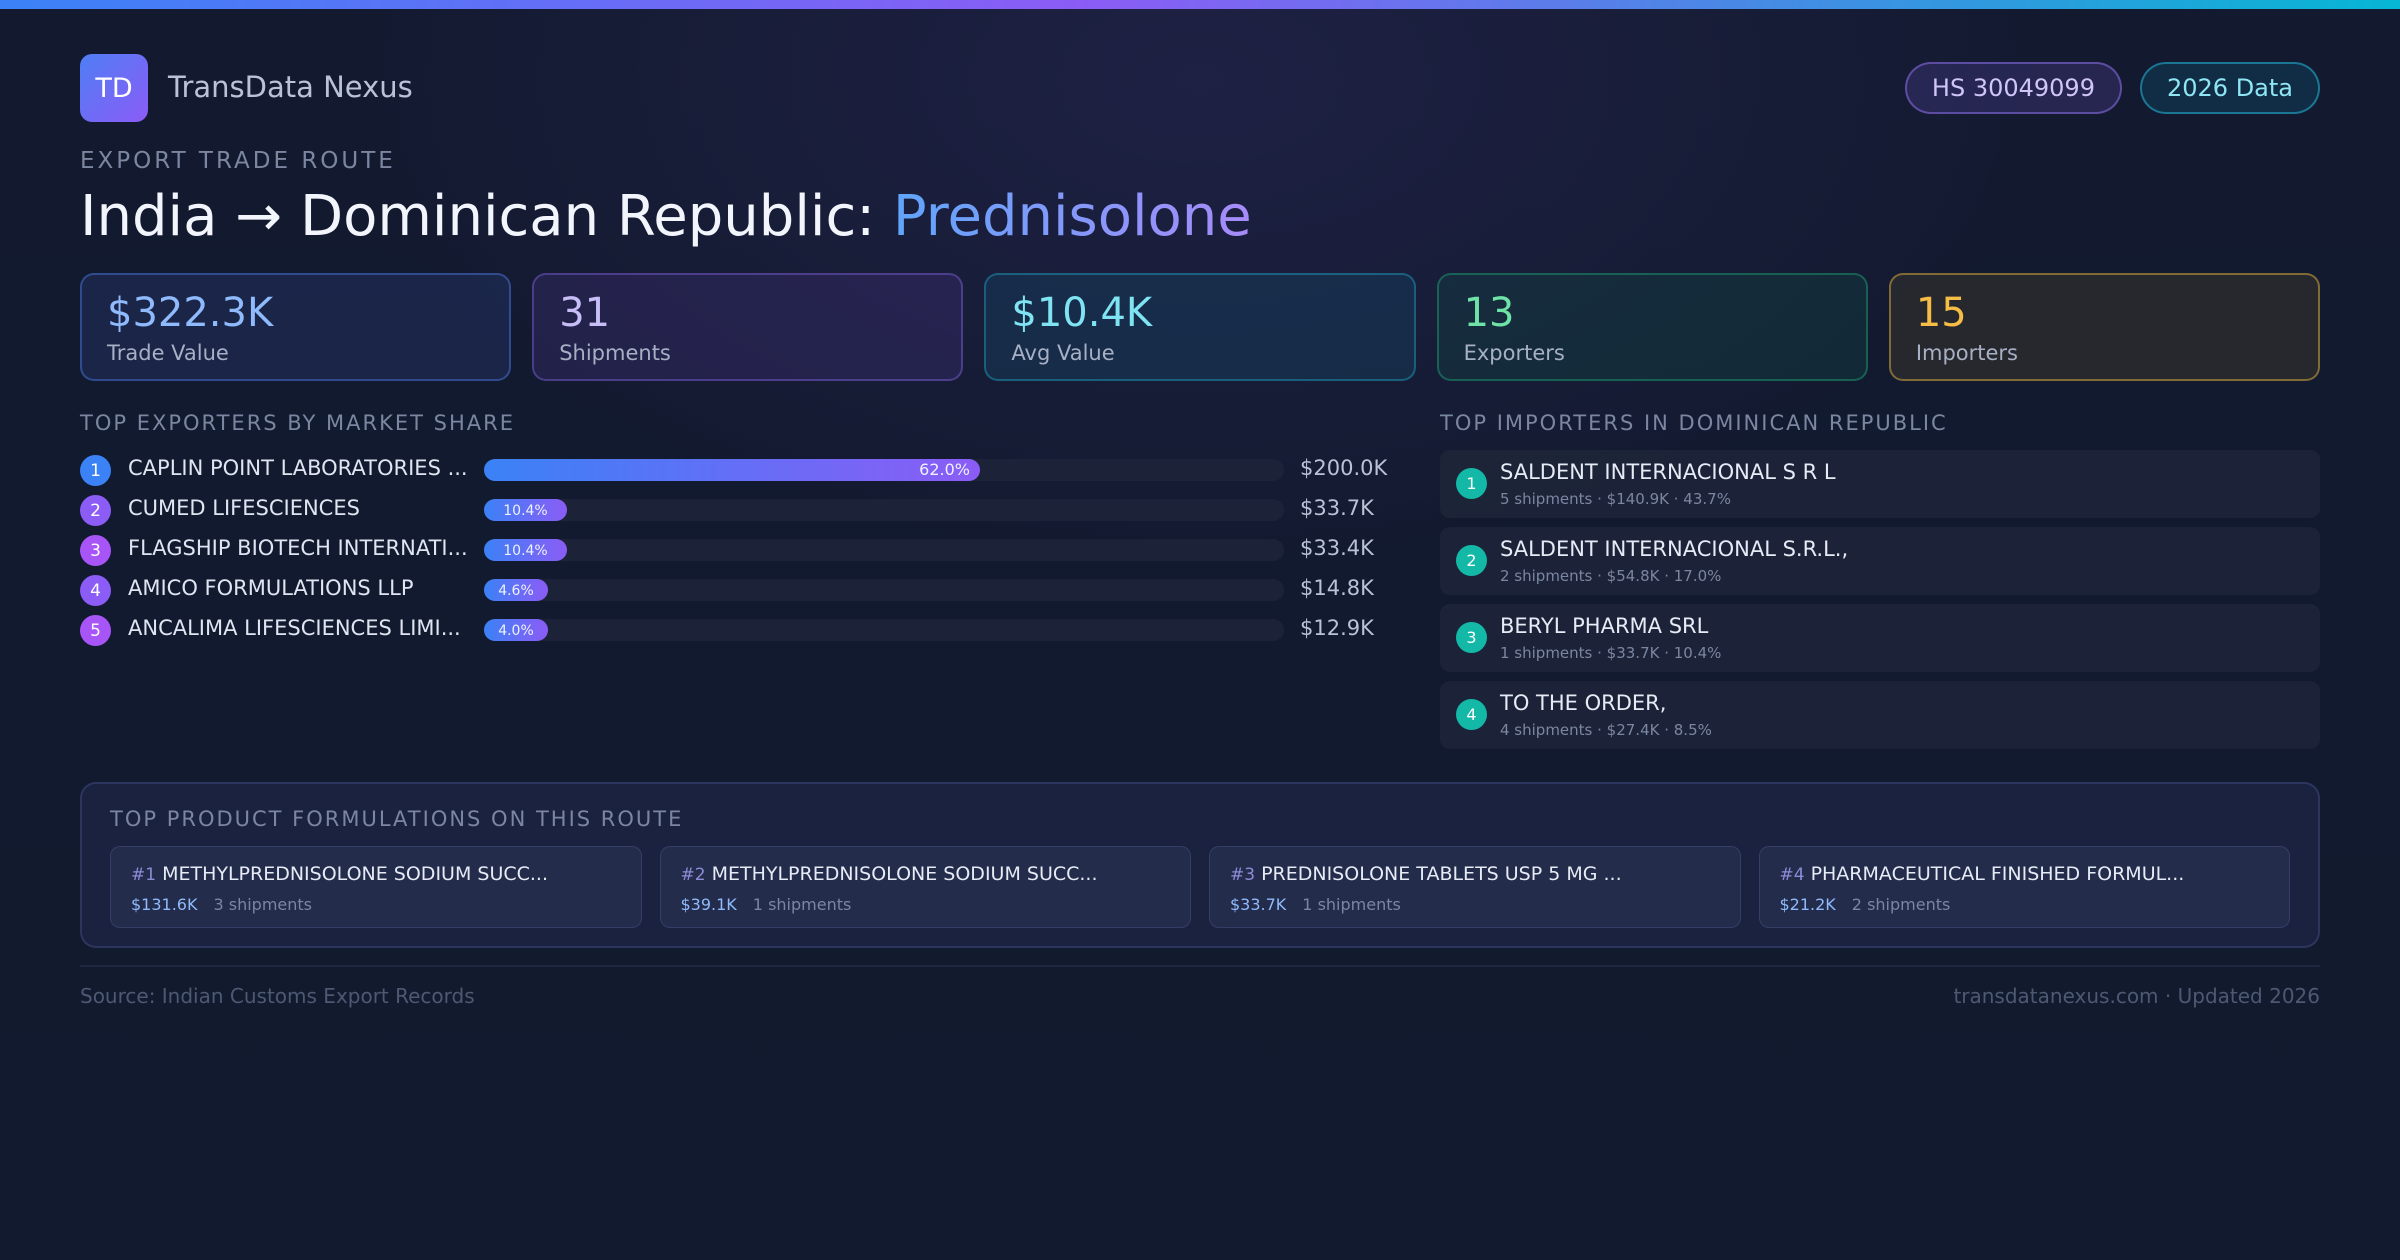 The image size is (2400, 1260). I want to click on formulation-meta: $33.7K 1 shipments, so click(1315, 904).